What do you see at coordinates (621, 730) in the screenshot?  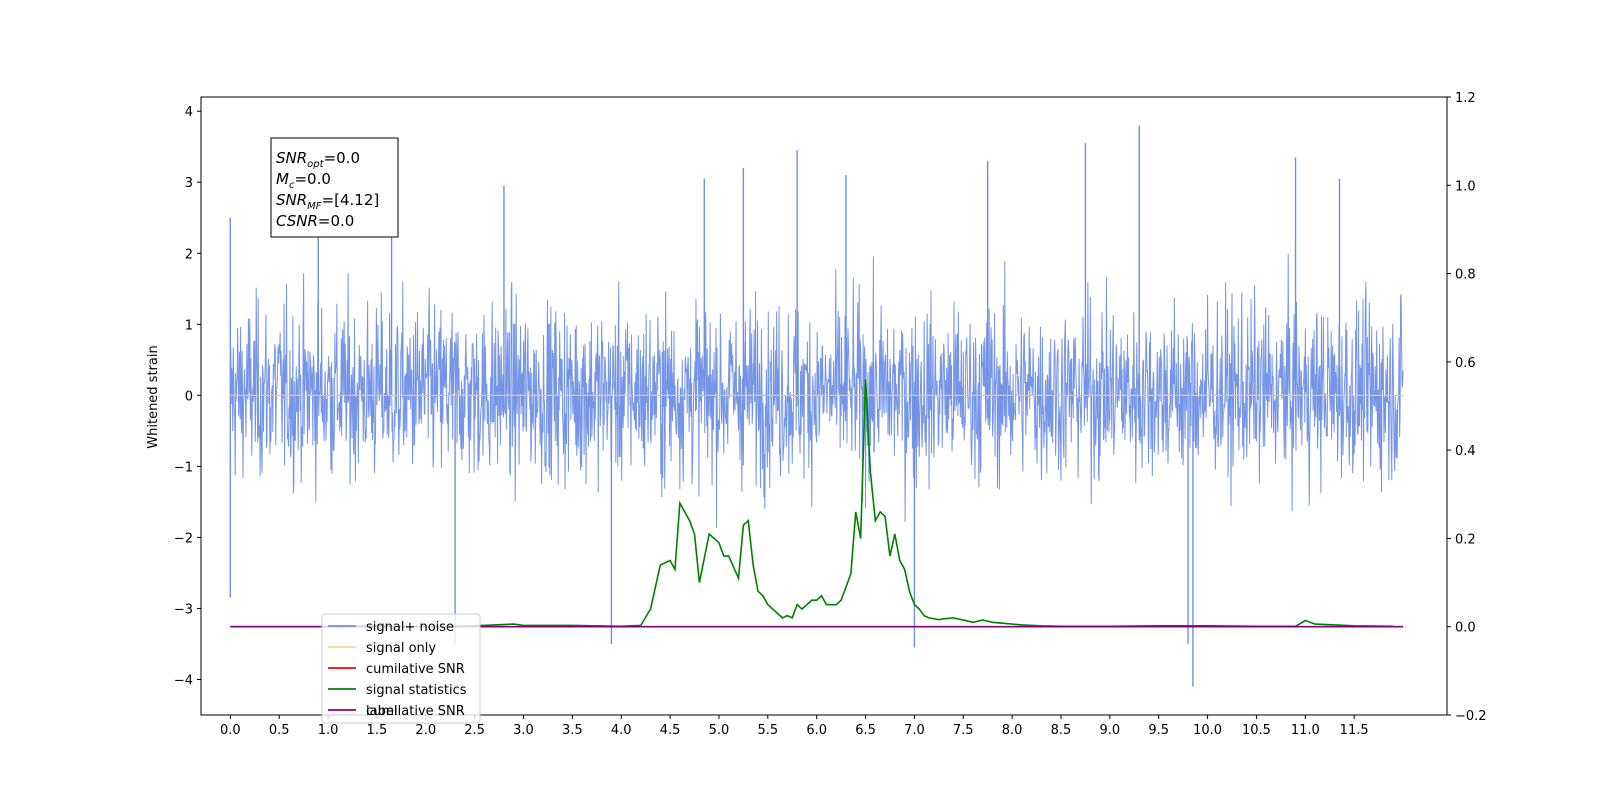 I see `x-tick-label: 4.0` at bounding box center [621, 730].